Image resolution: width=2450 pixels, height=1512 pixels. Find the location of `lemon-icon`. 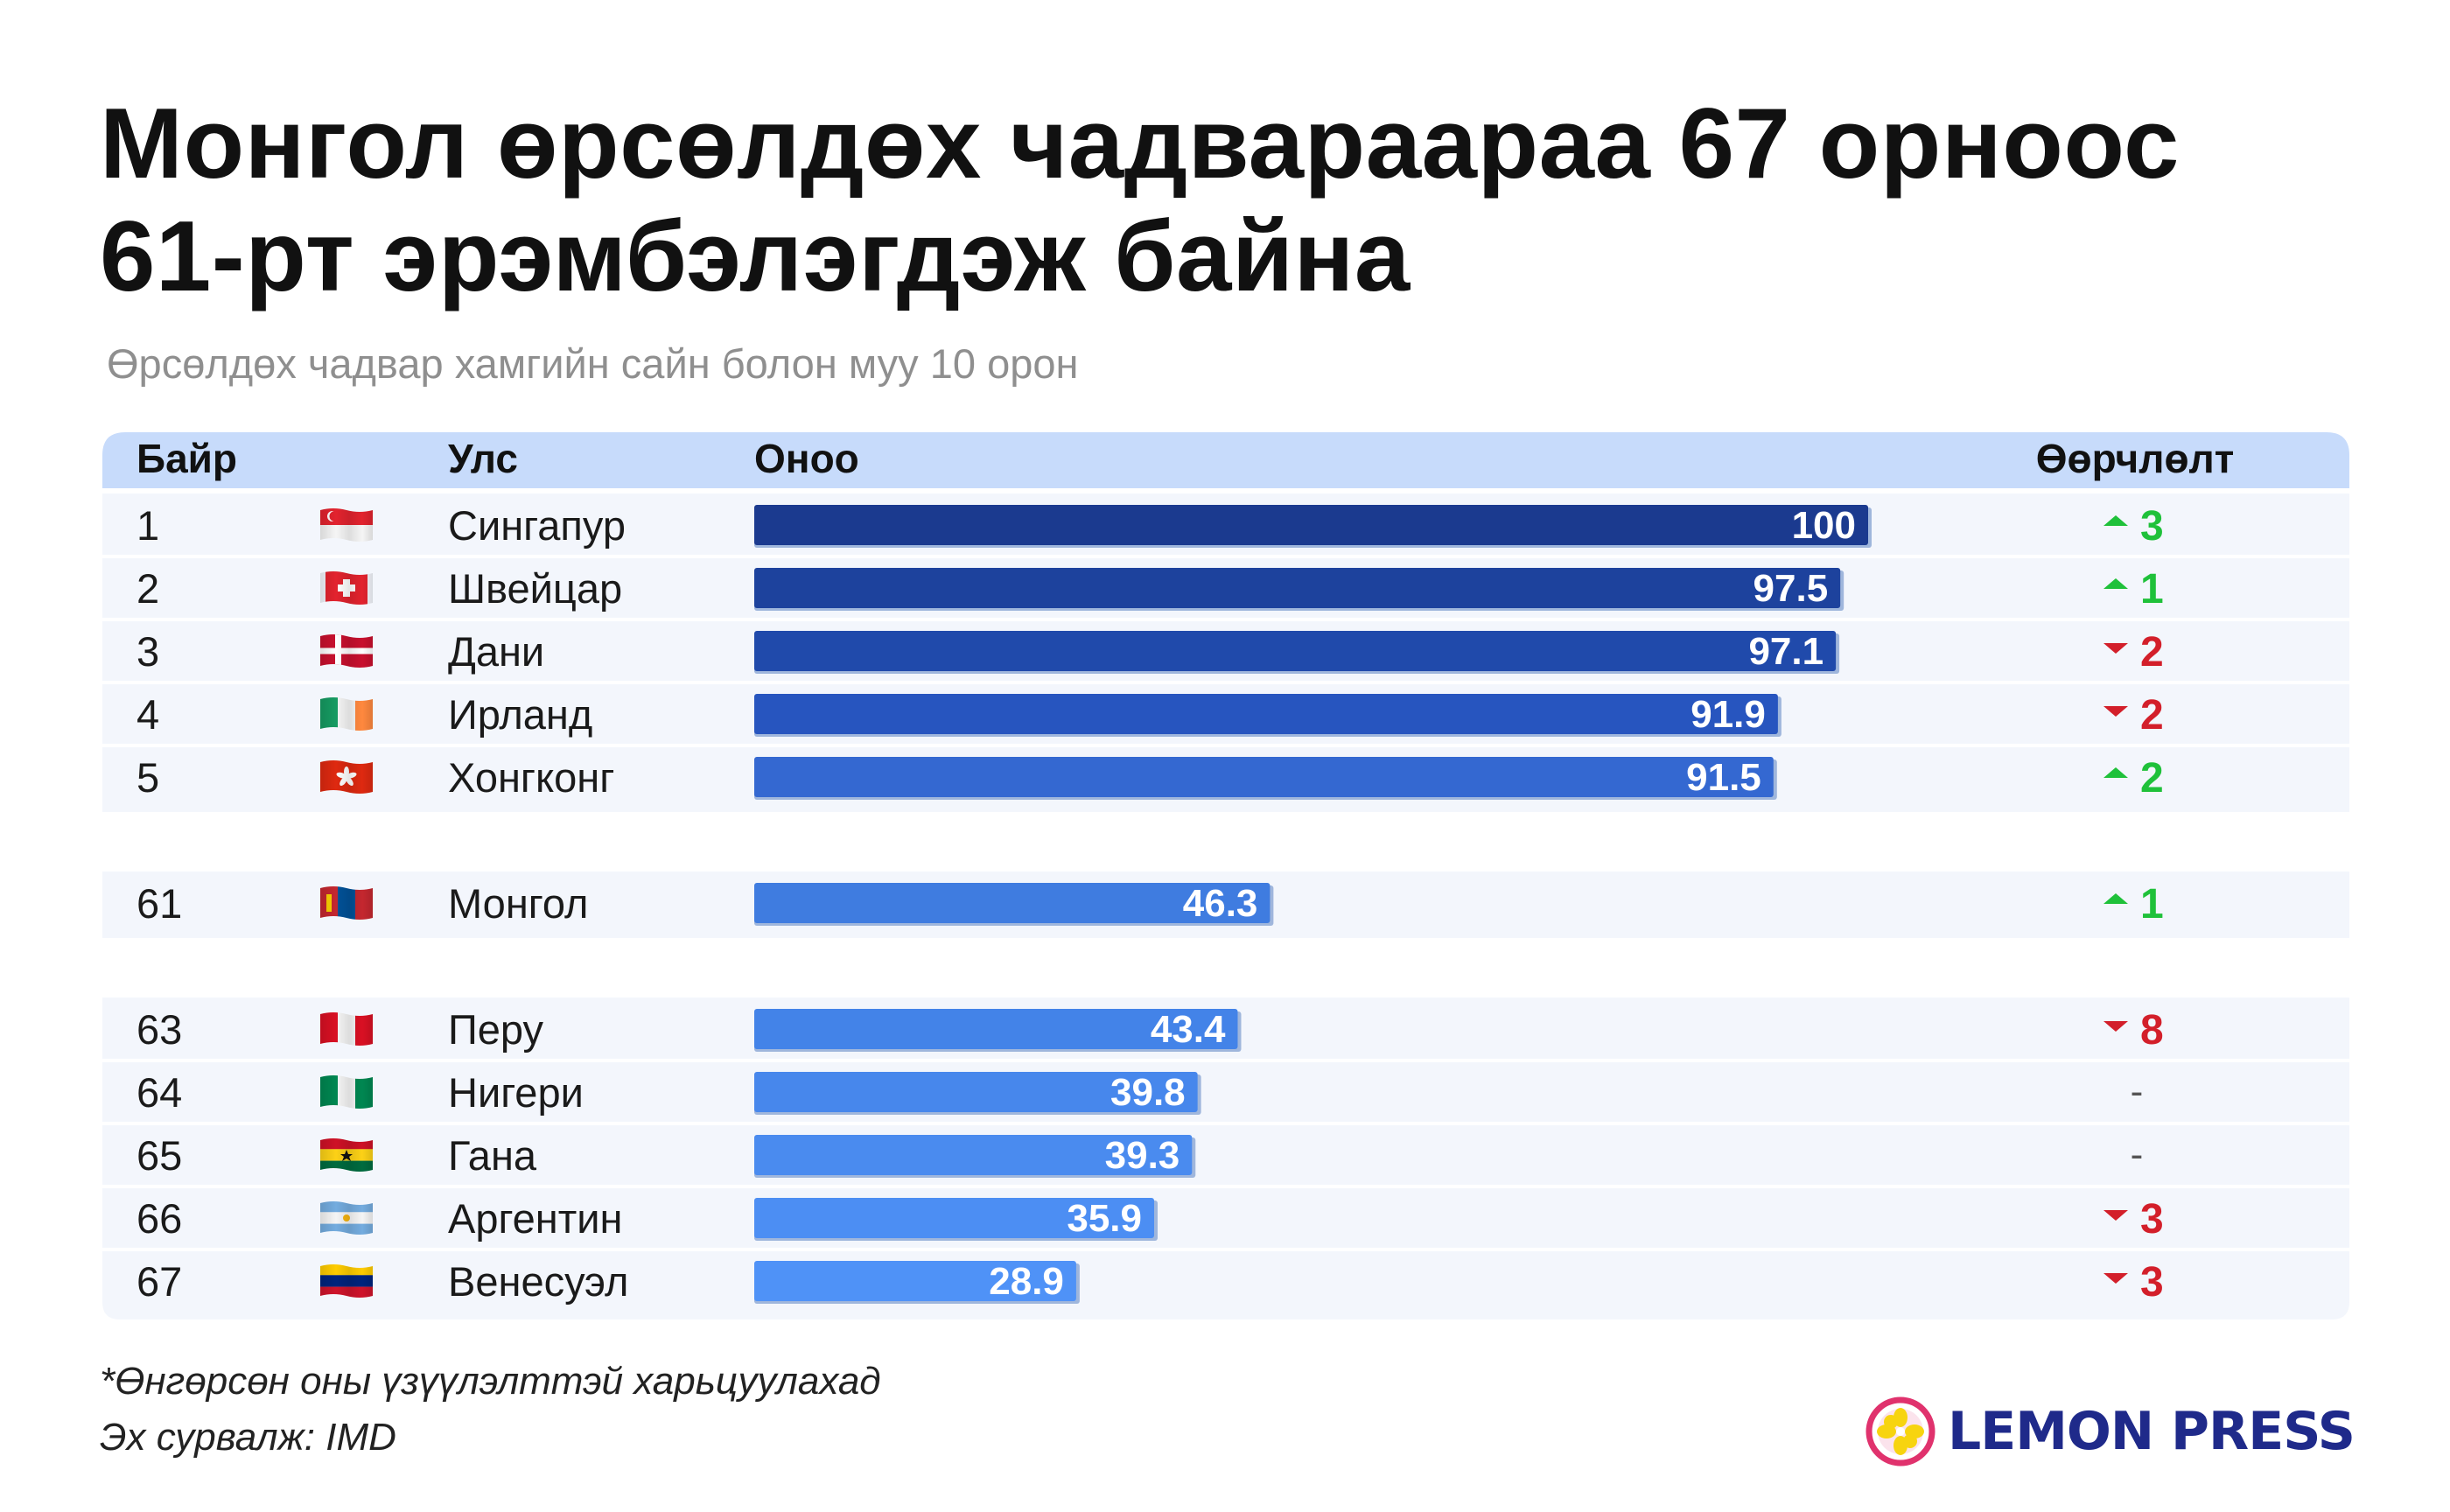

lemon-icon is located at coordinates (1901, 1431).